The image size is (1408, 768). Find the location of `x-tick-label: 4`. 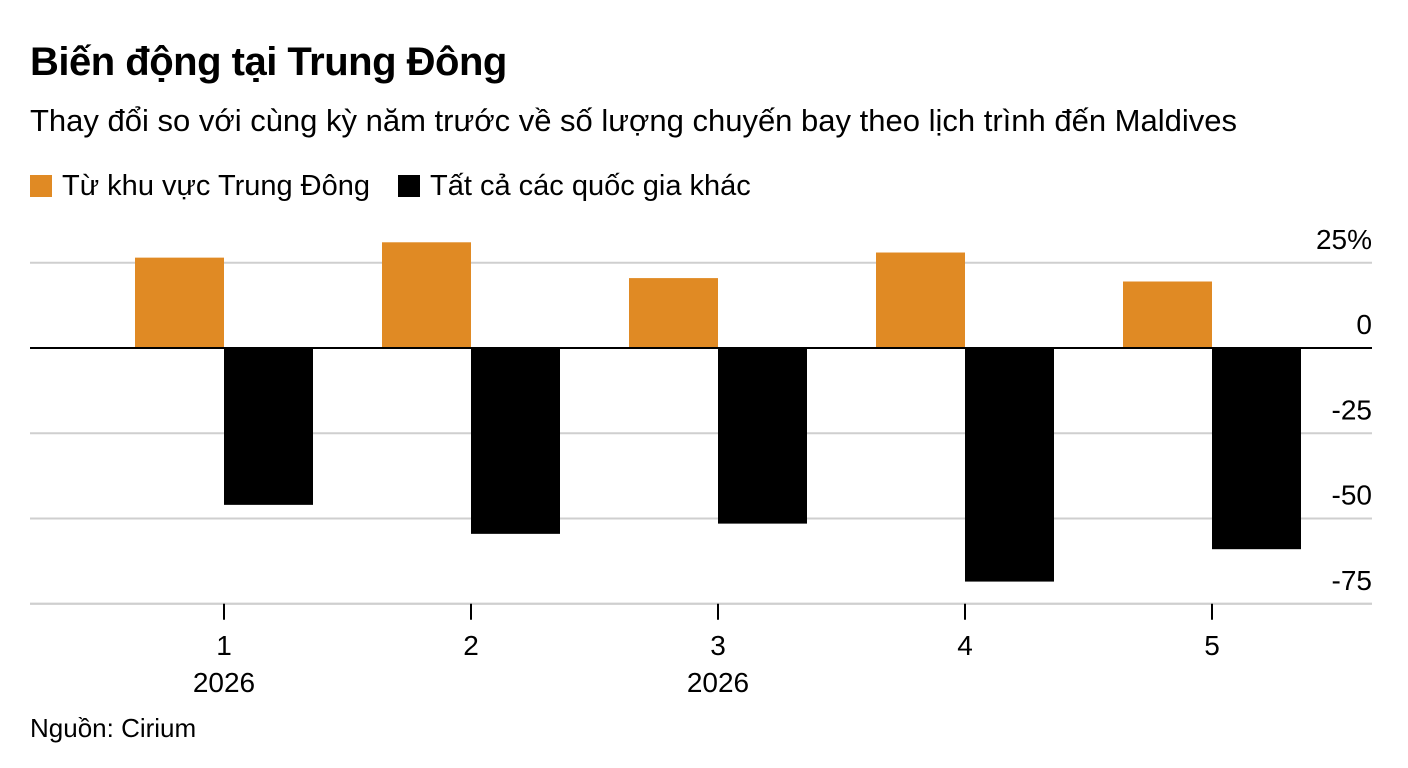

x-tick-label: 4 is located at coordinates (965, 645).